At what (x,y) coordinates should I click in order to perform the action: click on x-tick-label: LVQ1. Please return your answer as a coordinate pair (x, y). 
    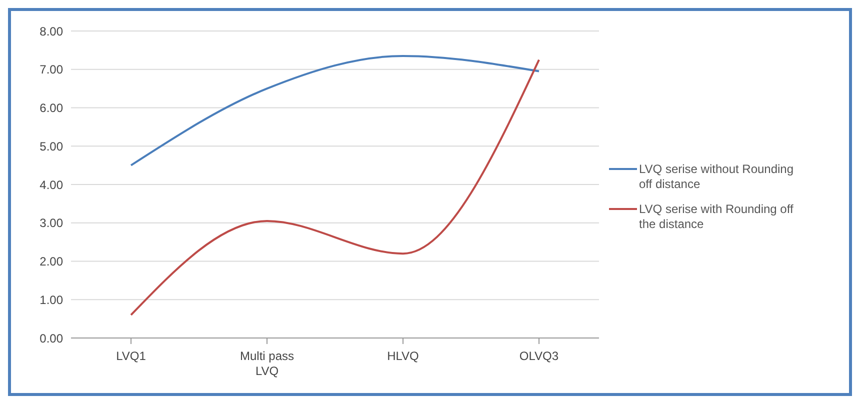
    Looking at the image, I should click on (131, 356).